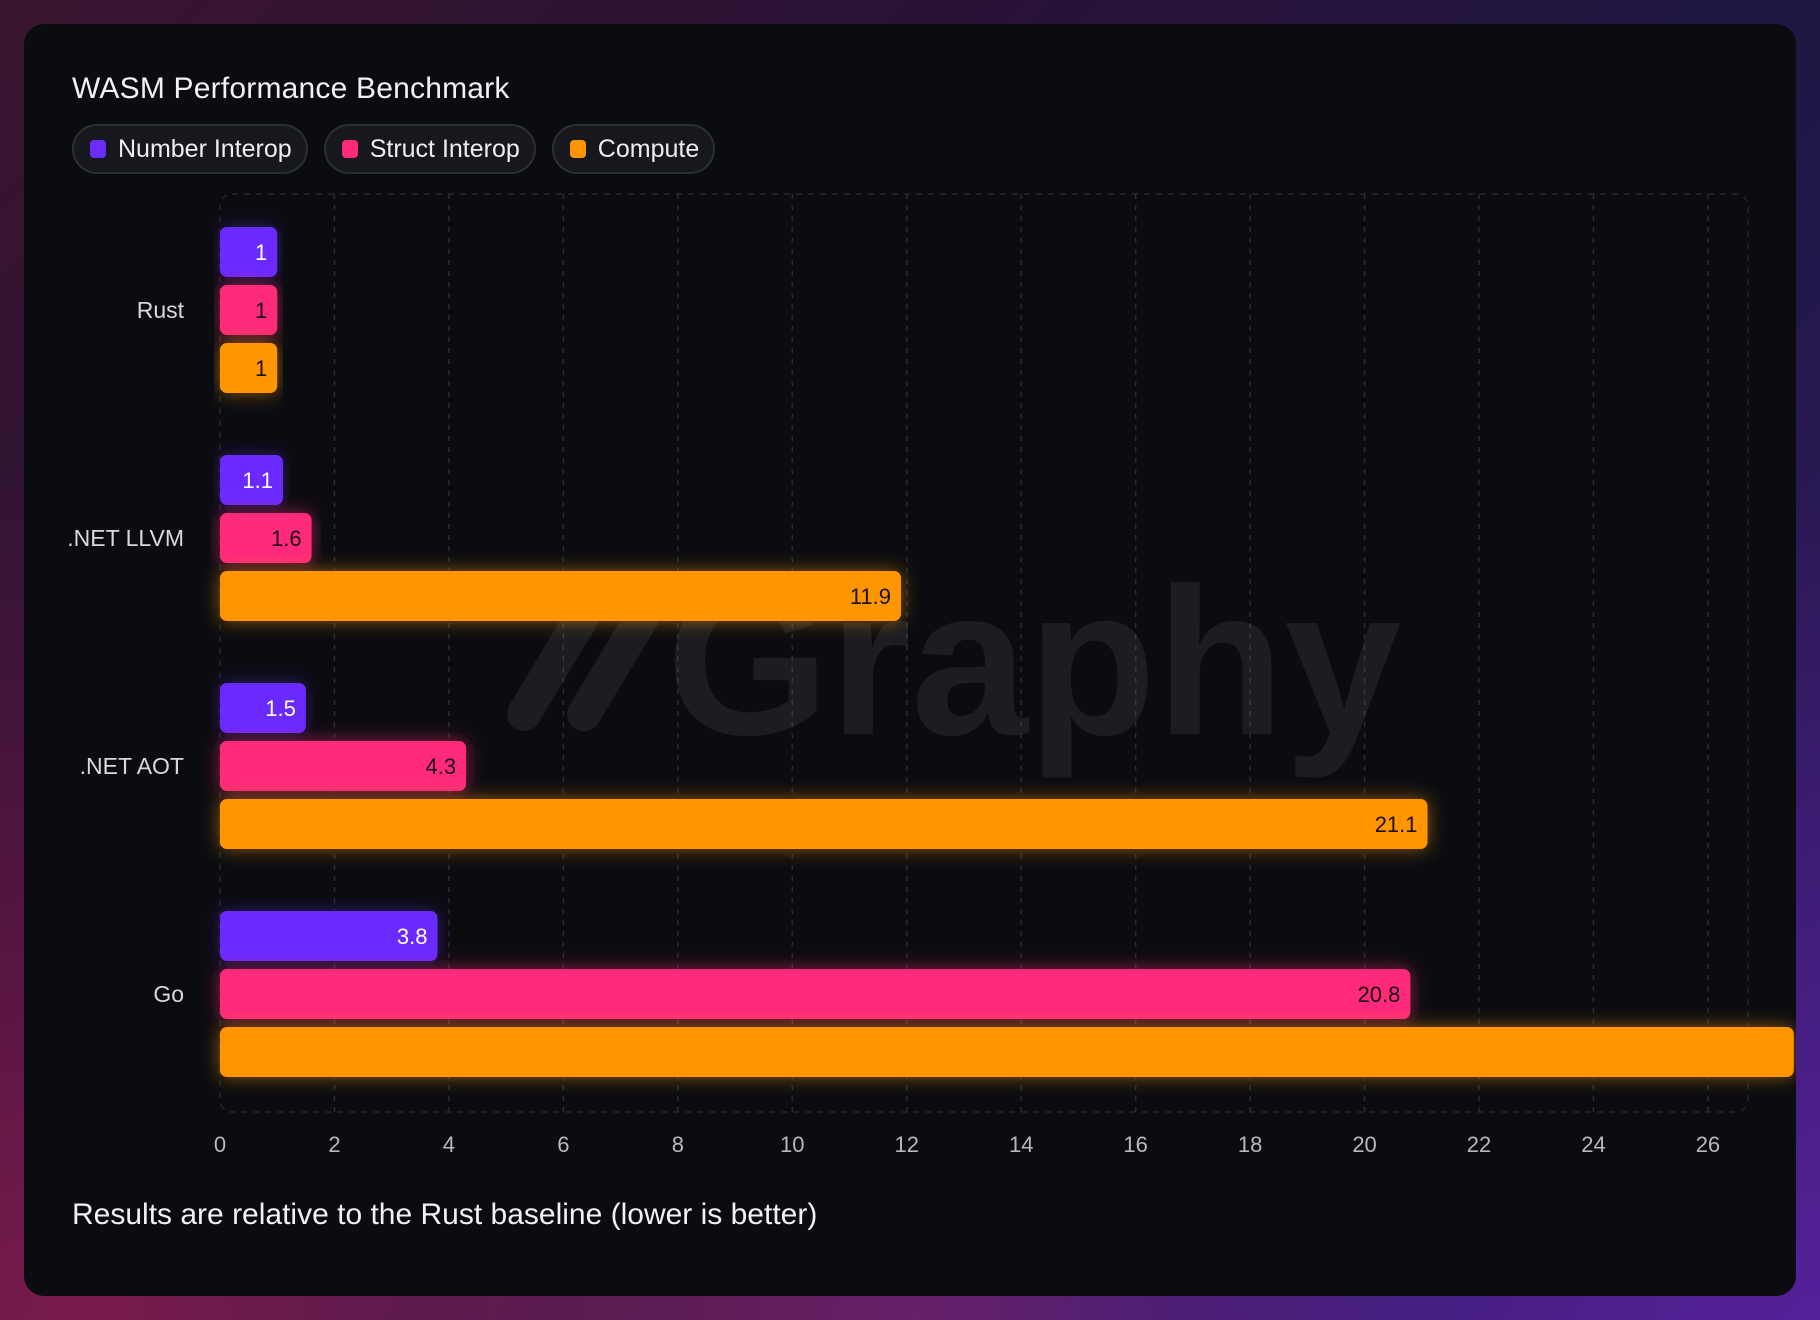 The image size is (1820, 1320). I want to click on x-tick-label: 0, so click(220, 1144).